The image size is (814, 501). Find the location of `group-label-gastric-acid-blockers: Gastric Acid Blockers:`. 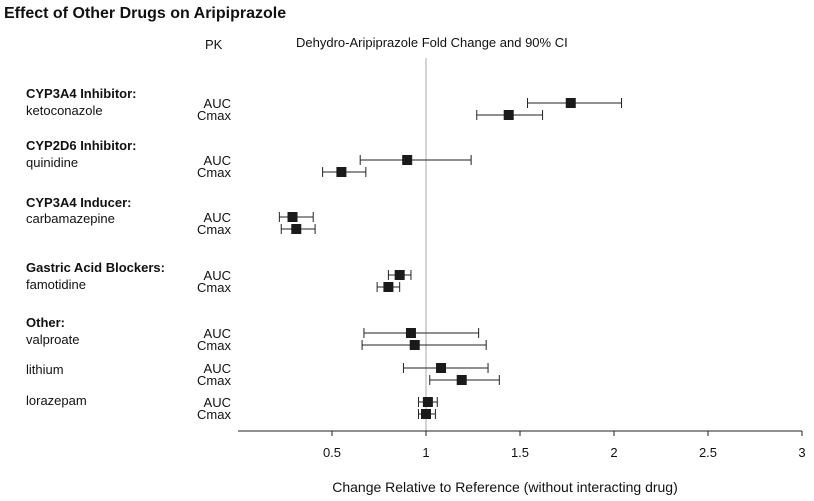

group-label-gastric-acid-blockers: Gastric Acid Blockers: is located at coordinates (95, 267).